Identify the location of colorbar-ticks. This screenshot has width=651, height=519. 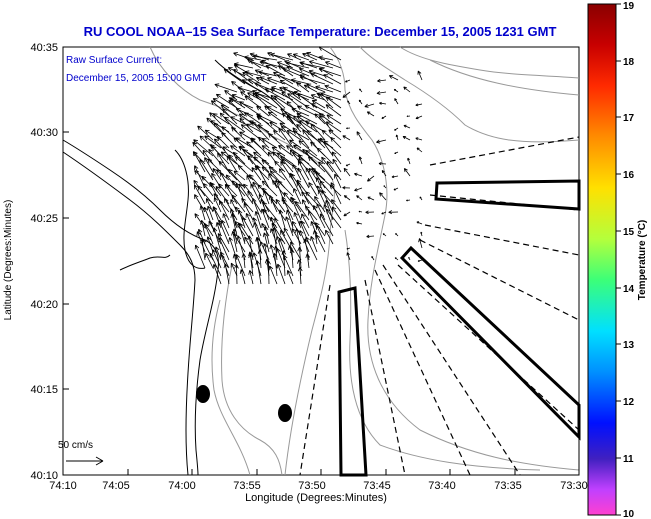
(618, 259).